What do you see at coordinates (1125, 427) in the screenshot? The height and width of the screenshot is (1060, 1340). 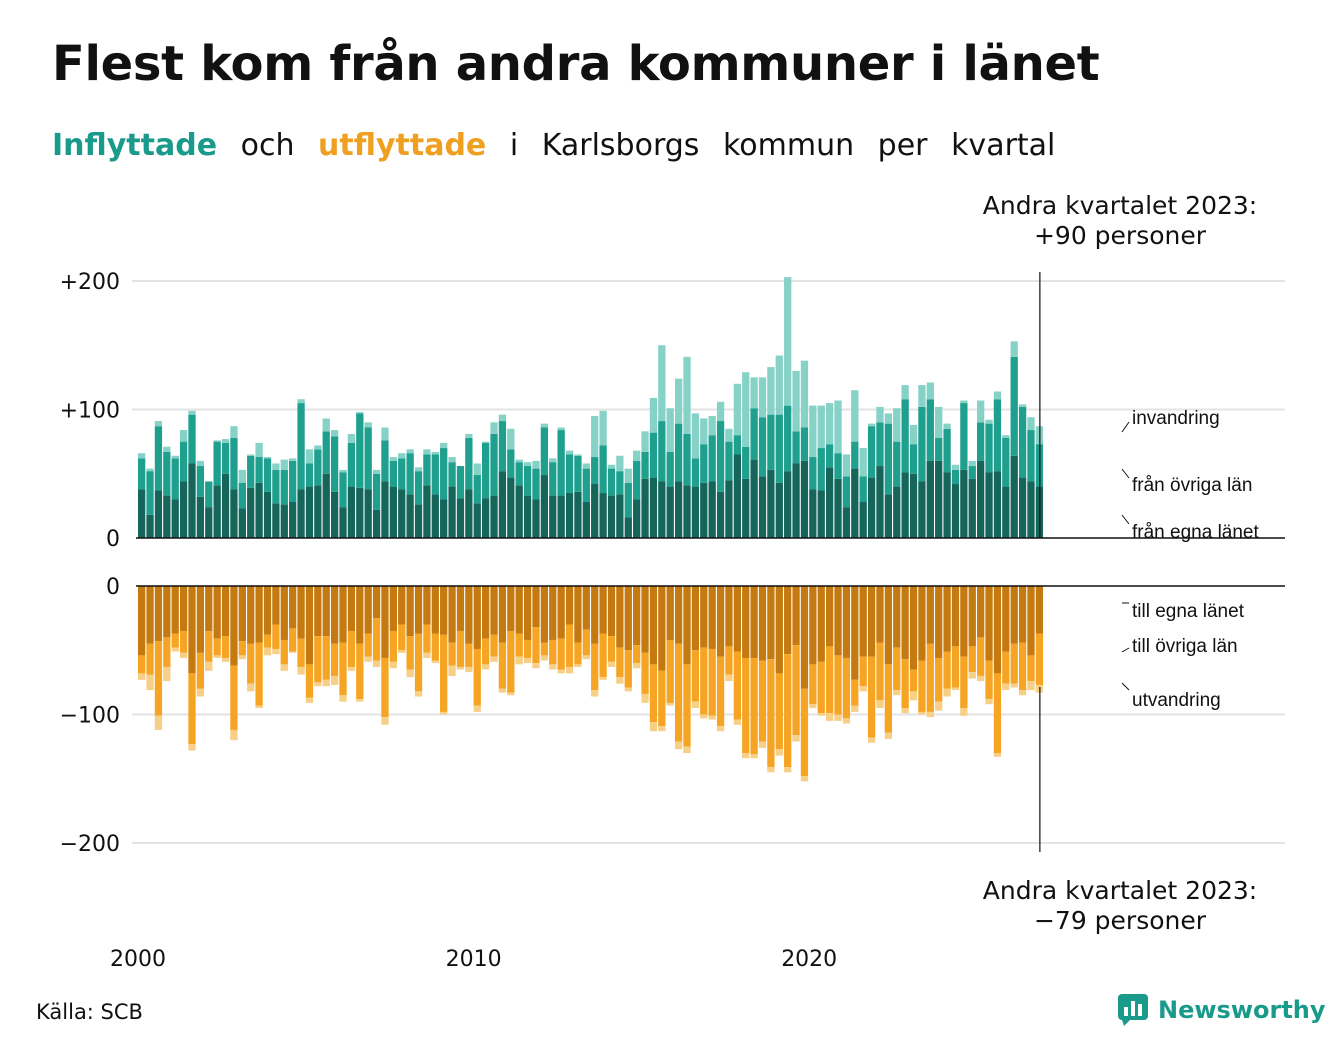 I see `label-leader` at bounding box center [1125, 427].